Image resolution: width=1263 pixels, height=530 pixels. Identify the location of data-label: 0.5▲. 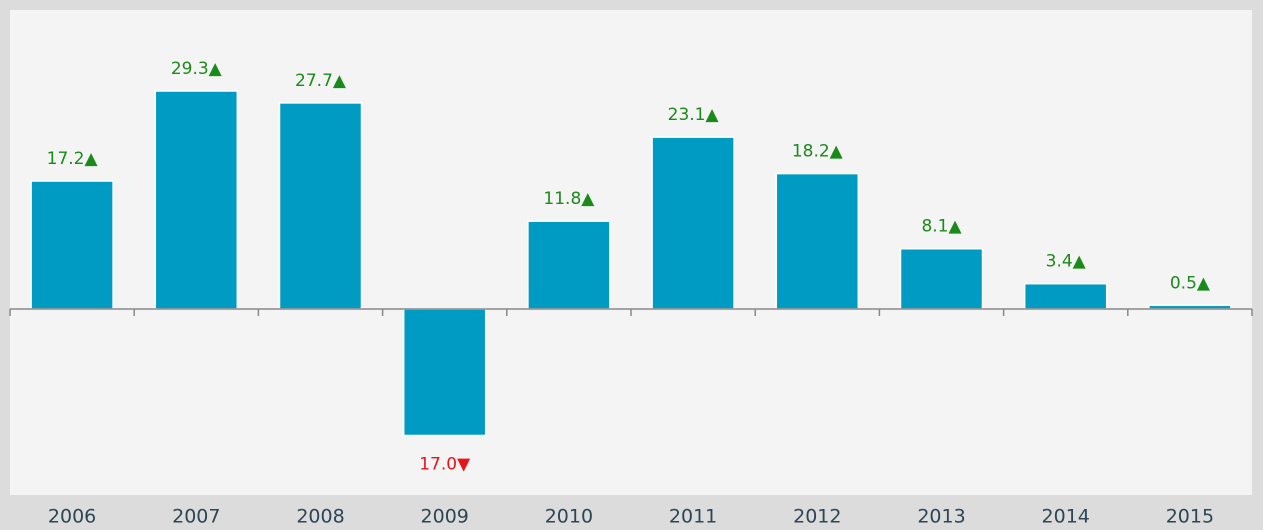
(1190, 283).